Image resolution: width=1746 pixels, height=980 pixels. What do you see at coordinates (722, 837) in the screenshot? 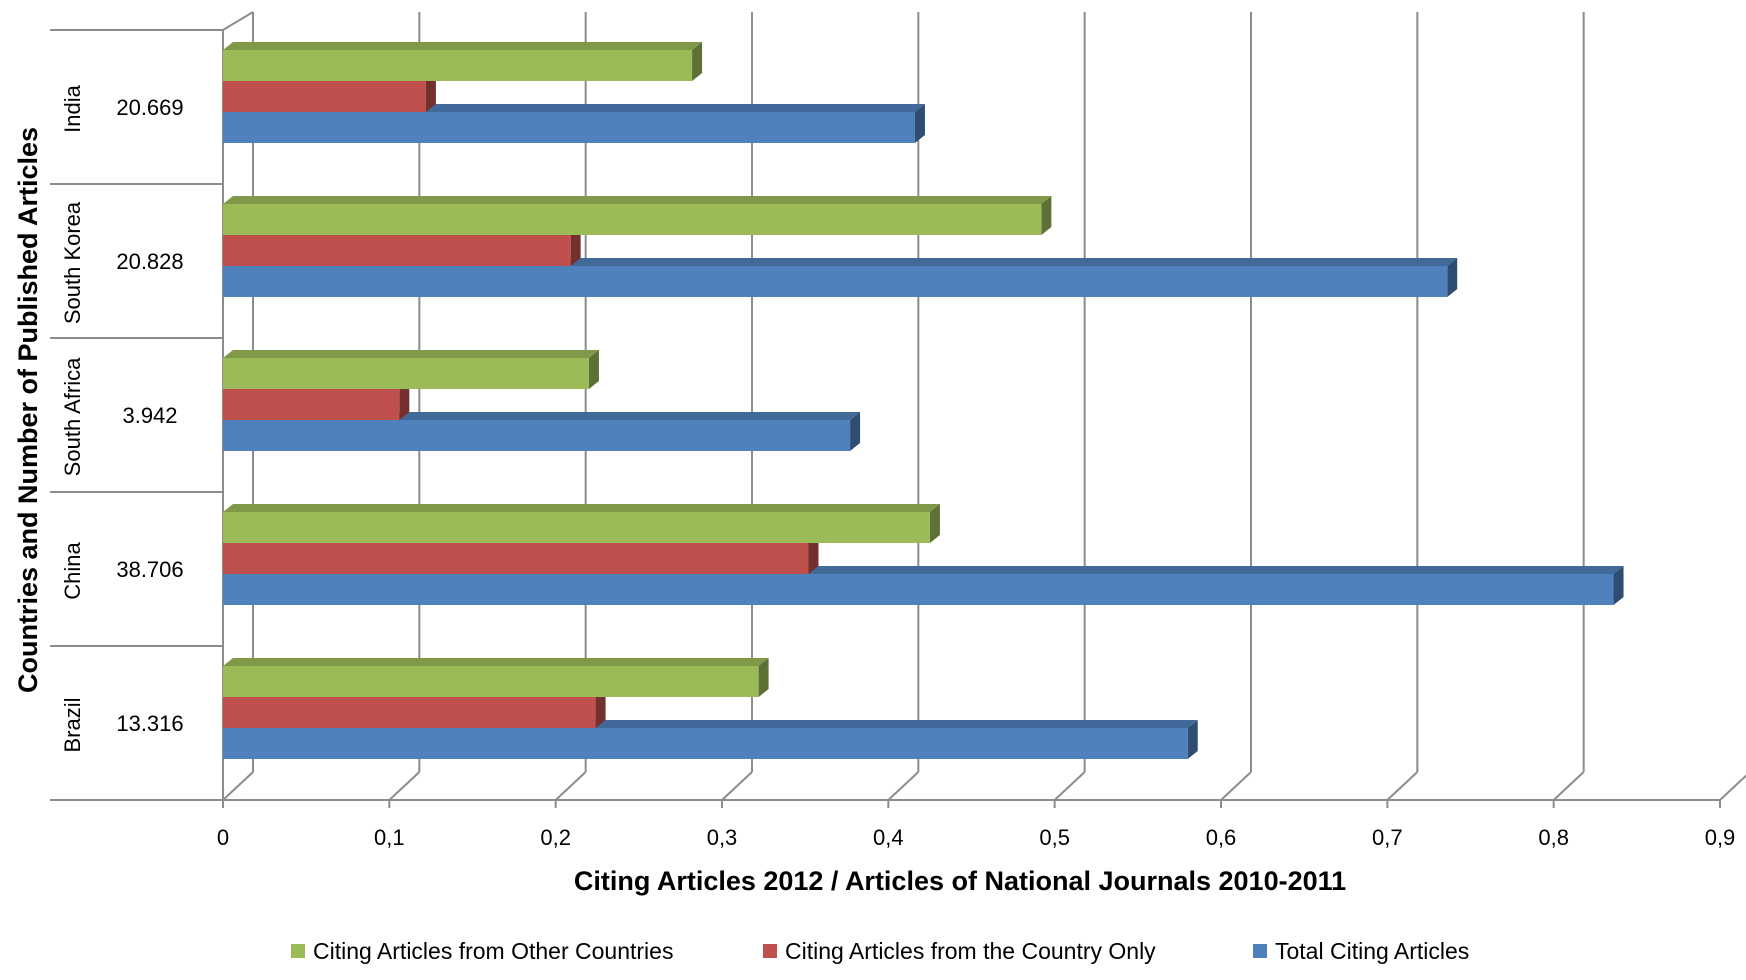
I see `x-tick-label: 0,3` at bounding box center [722, 837].